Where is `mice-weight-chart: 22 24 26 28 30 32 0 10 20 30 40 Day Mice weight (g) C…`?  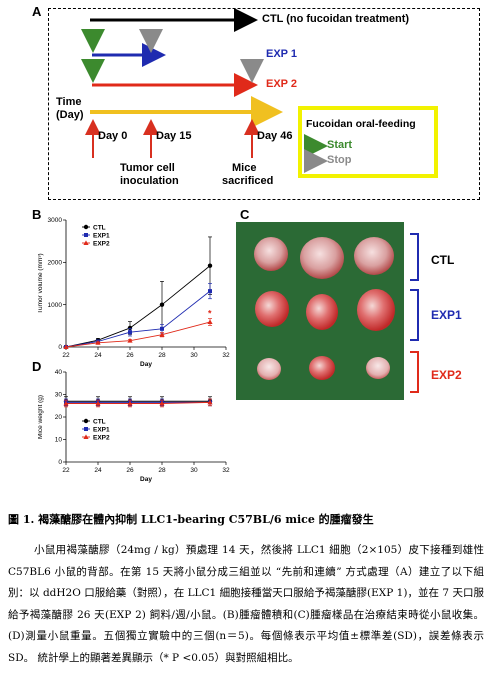
mice-weight-chart: 22 24 26 28 30 32 0 10 20 30 40 Day Mice weight (g) C… is located at coordinates (134, 426).